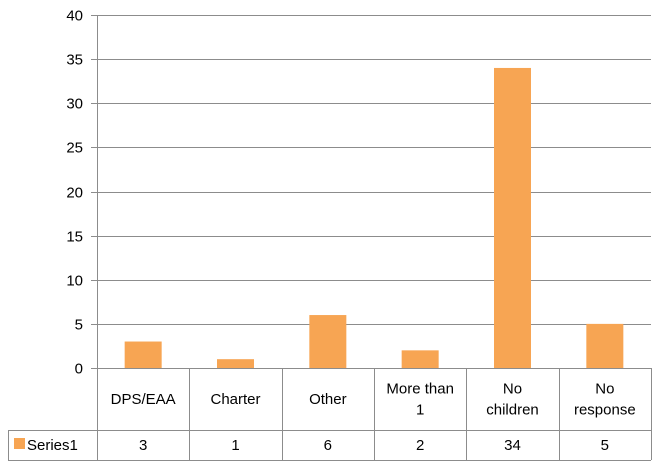 The image size is (657, 466). I want to click on y-tick-label: 20, so click(74, 193).